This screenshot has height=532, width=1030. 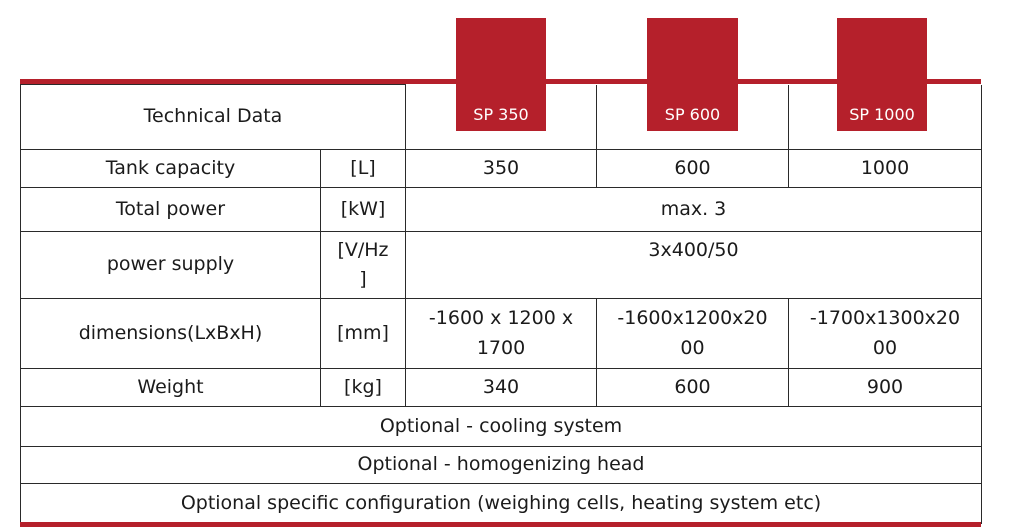 What do you see at coordinates (170, 333) in the screenshot?
I see `row-label: dimensions(LxBxH)` at bounding box center [170, 333].